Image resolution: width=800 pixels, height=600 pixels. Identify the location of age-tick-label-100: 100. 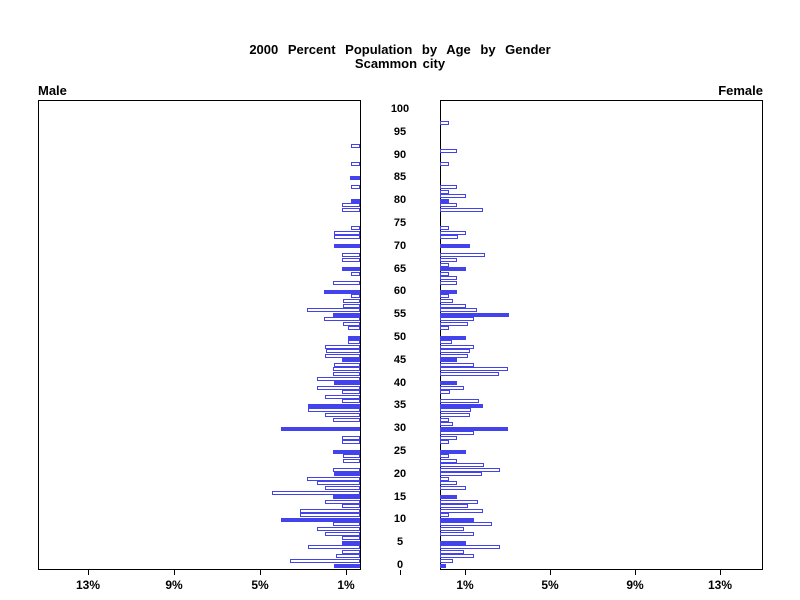
(400, 109).